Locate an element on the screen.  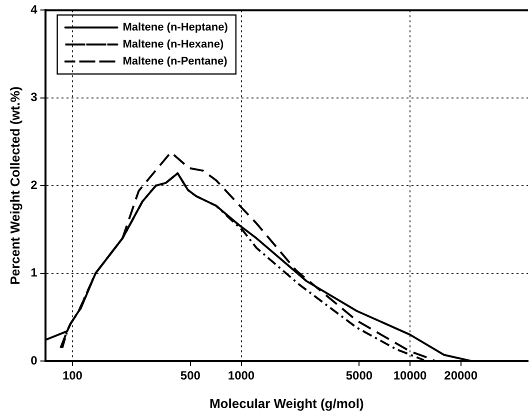
y-tick-label: 3 is located at coordinates (34, 97).